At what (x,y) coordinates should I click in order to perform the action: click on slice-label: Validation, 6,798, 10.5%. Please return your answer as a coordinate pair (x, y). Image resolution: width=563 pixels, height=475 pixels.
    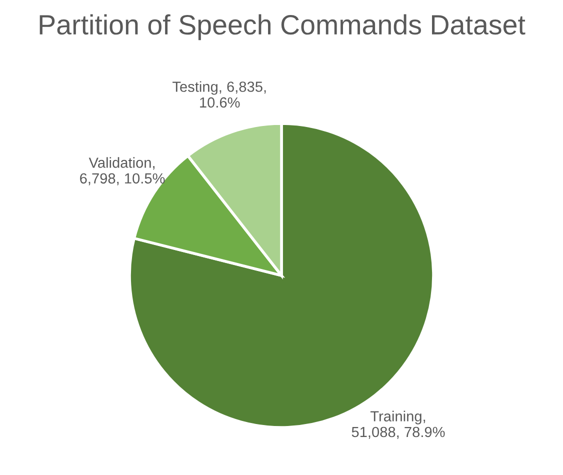
    Looking at the image, I should click on (122, 171).